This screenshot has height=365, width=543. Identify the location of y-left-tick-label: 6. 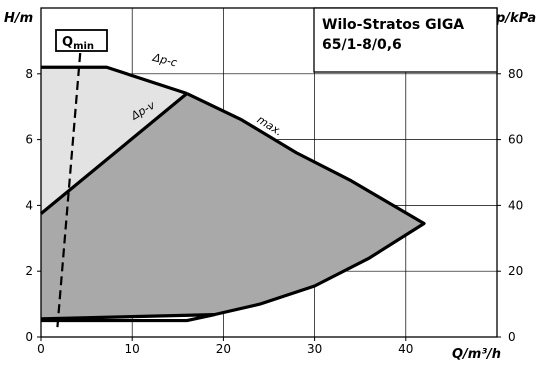
(29, 140).